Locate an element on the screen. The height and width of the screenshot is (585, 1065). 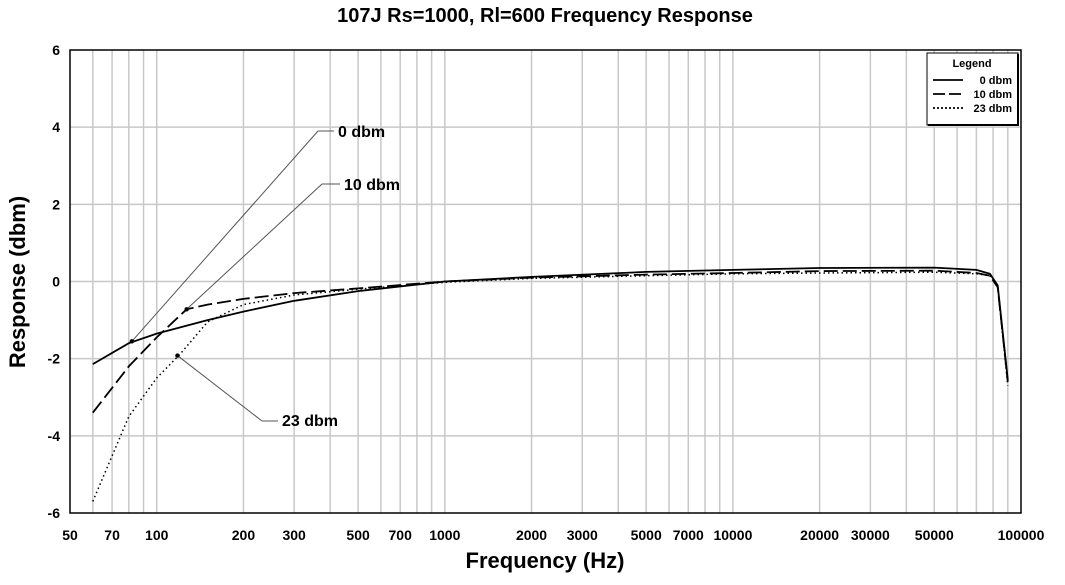
y-tick-label: 4 is located at coordinates (56, 127).